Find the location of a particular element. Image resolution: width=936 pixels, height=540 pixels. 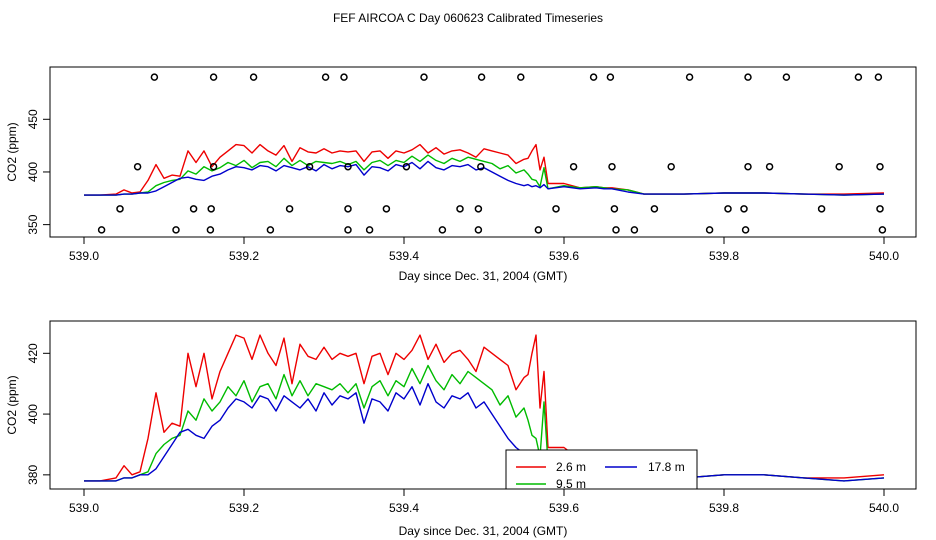

bottom-x-tick-label: 539.0 is located at coordinates (84, 508).